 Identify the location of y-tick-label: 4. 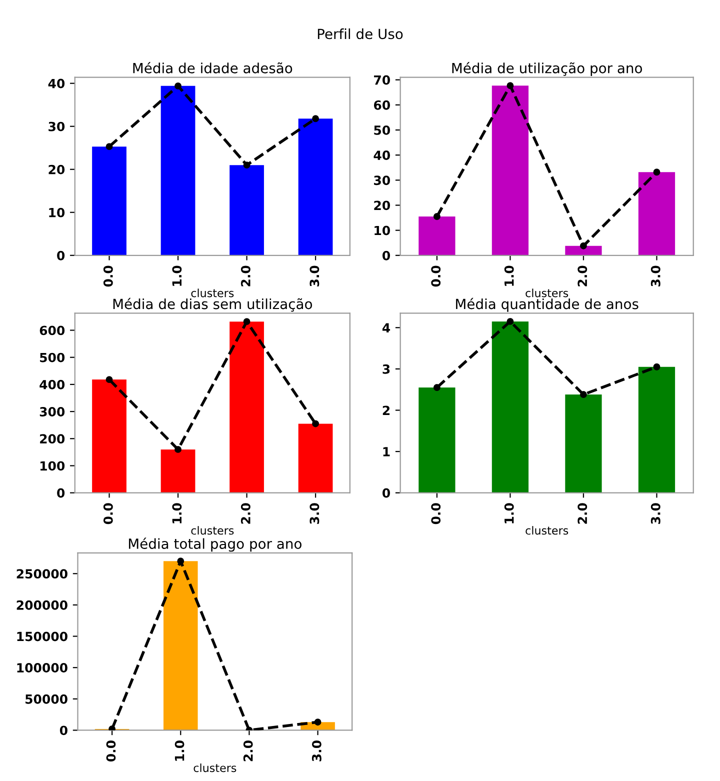
(386, 327).